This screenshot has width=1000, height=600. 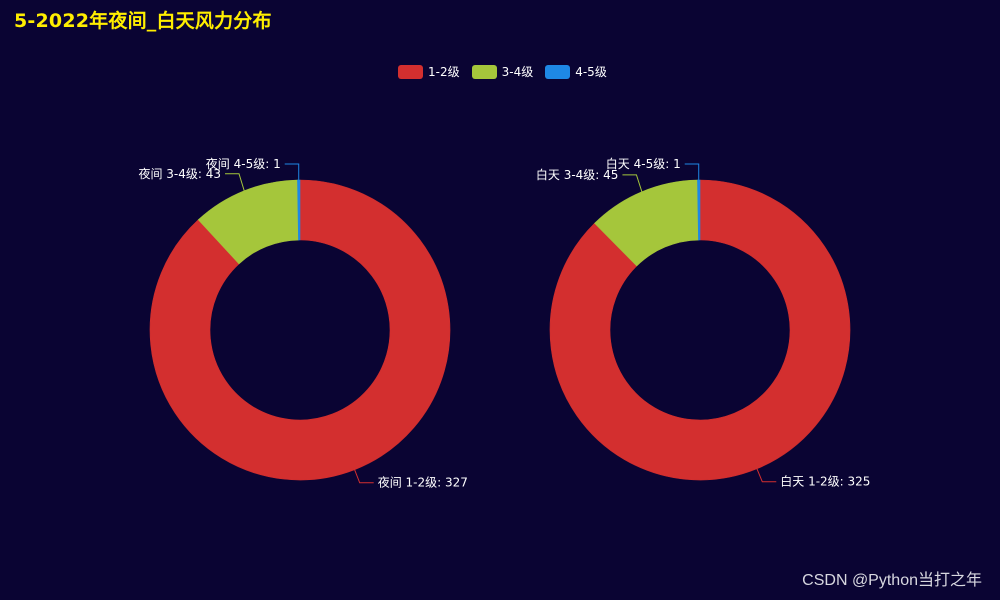 What do you see at coordinates (179, 173) in the screenshot?
I see `slice-label-1-2: 夜间 3-4级: 43` at bounding box center [179, 173].